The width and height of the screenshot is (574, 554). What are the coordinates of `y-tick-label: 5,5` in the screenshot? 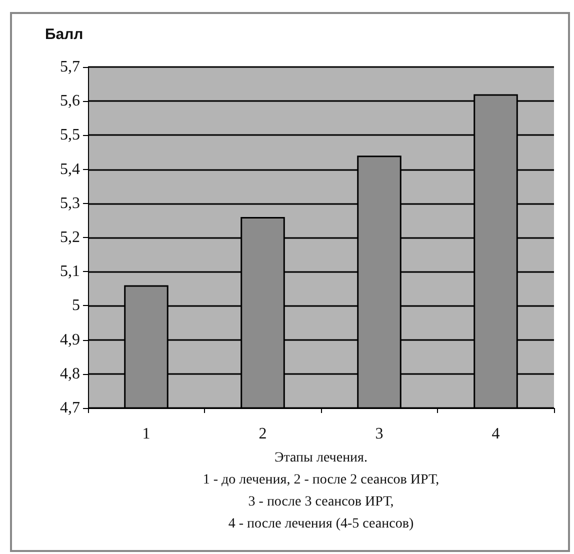 It's located at (70, 135).